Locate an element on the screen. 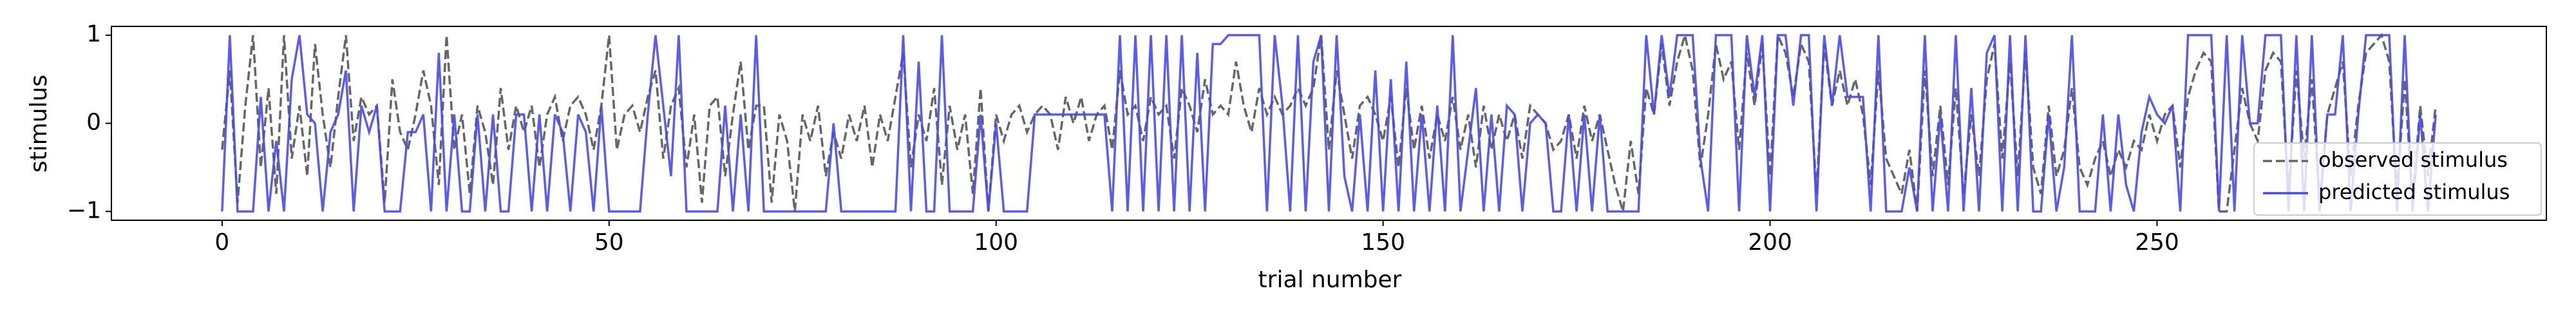  legend-label: observed stimulus is located at coordinates (2413, 159).